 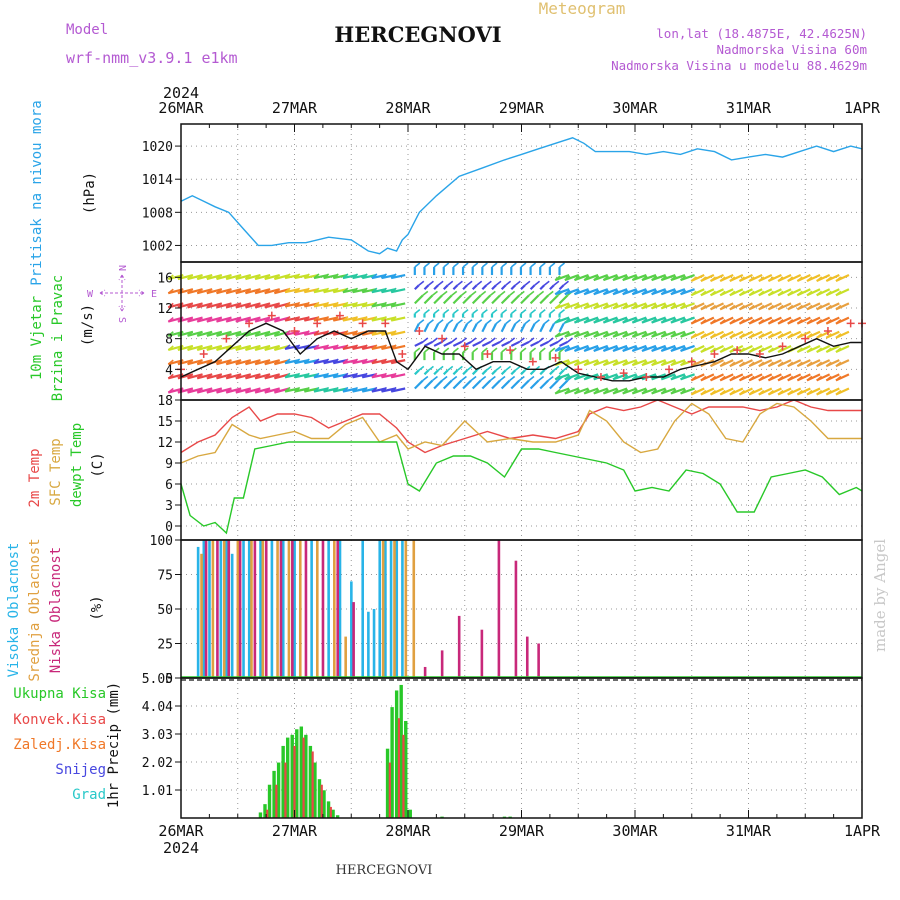 I want to click on ytick-label: 18, so click(x=165, y=401).